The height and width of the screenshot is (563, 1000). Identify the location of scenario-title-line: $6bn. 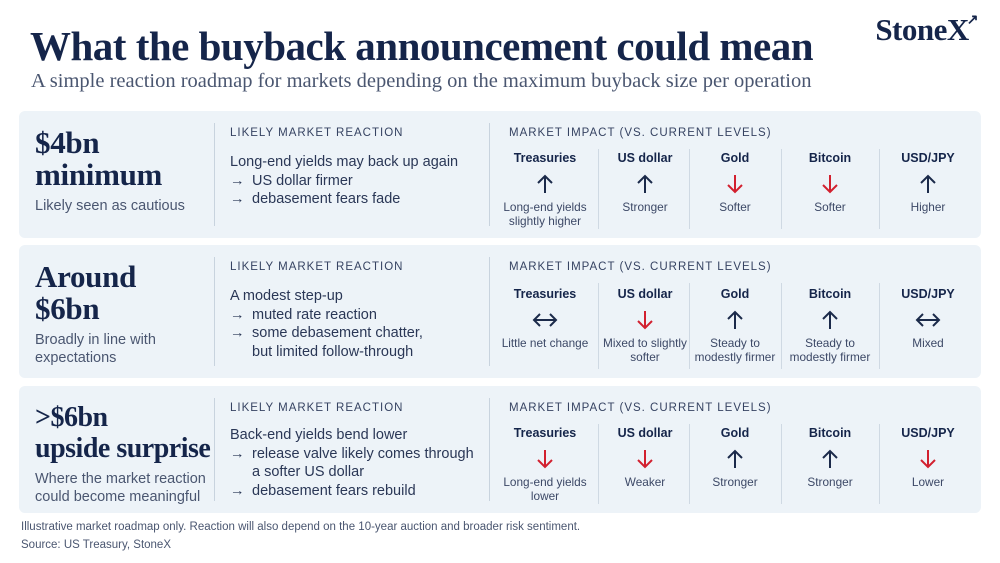
(67, 308).